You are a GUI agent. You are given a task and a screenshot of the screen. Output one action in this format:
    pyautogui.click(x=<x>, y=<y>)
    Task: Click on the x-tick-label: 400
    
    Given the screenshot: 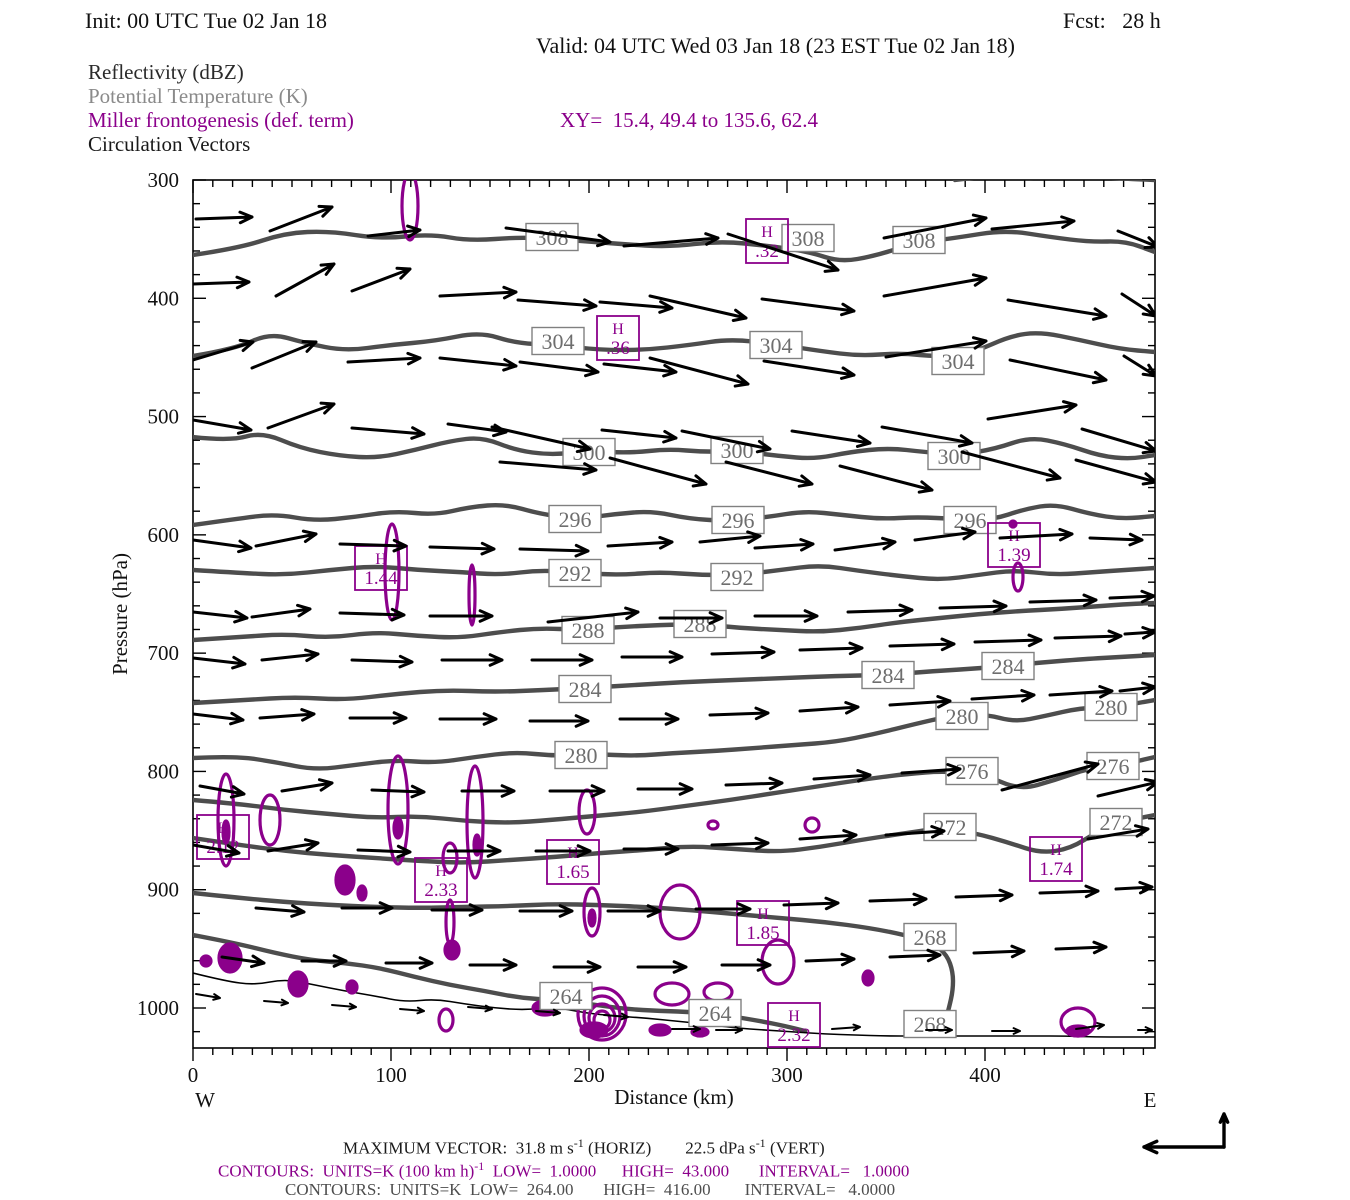 What is the action you would take?
    pyautogui.click(x=985, y=1075)
    